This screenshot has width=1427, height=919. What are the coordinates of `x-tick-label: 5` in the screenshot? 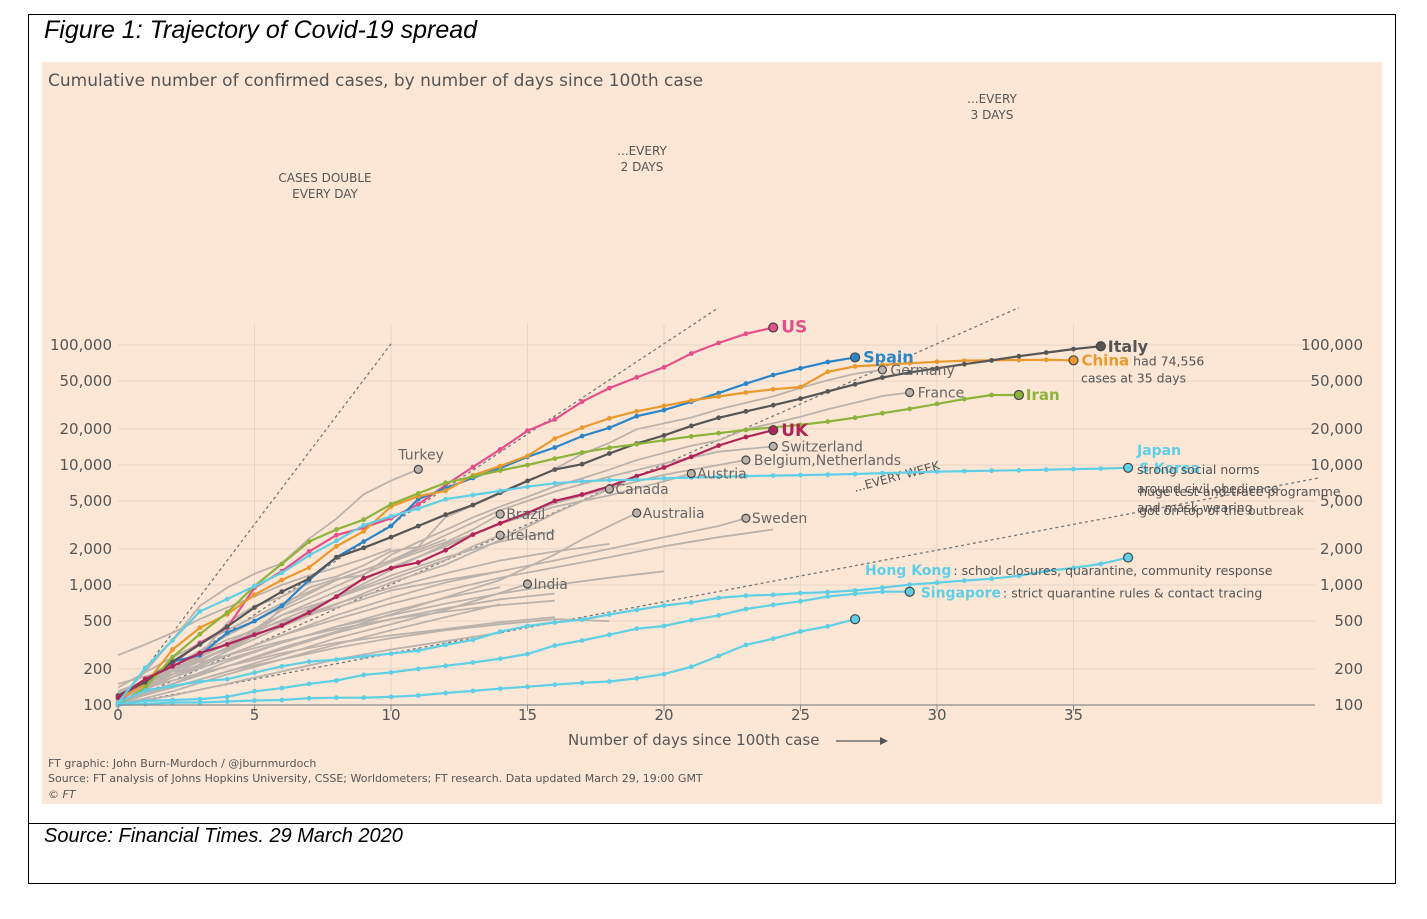 It's located at (255, 715).